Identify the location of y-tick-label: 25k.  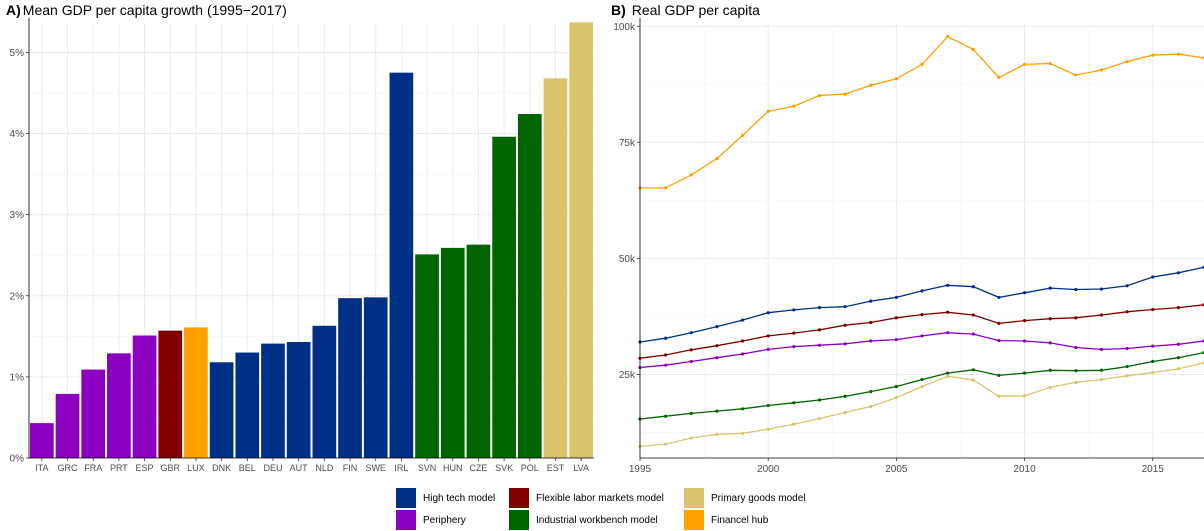
(627, 375).